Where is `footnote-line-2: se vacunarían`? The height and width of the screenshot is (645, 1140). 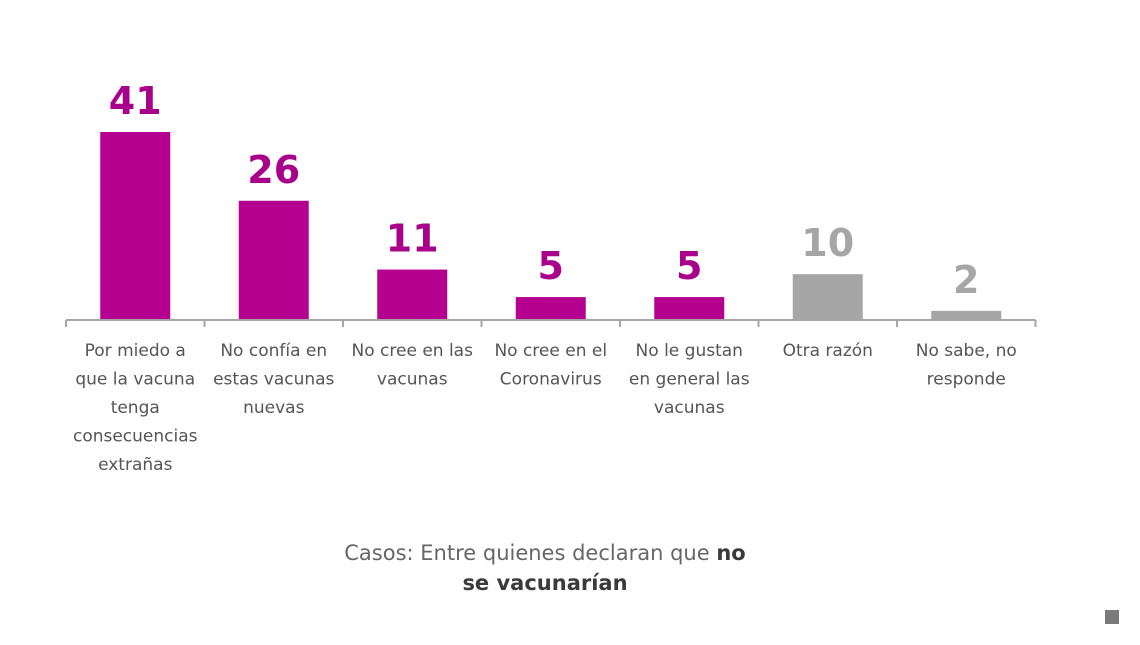
footnote-line-2: se vacunarían is located at coordinates (545, 583).